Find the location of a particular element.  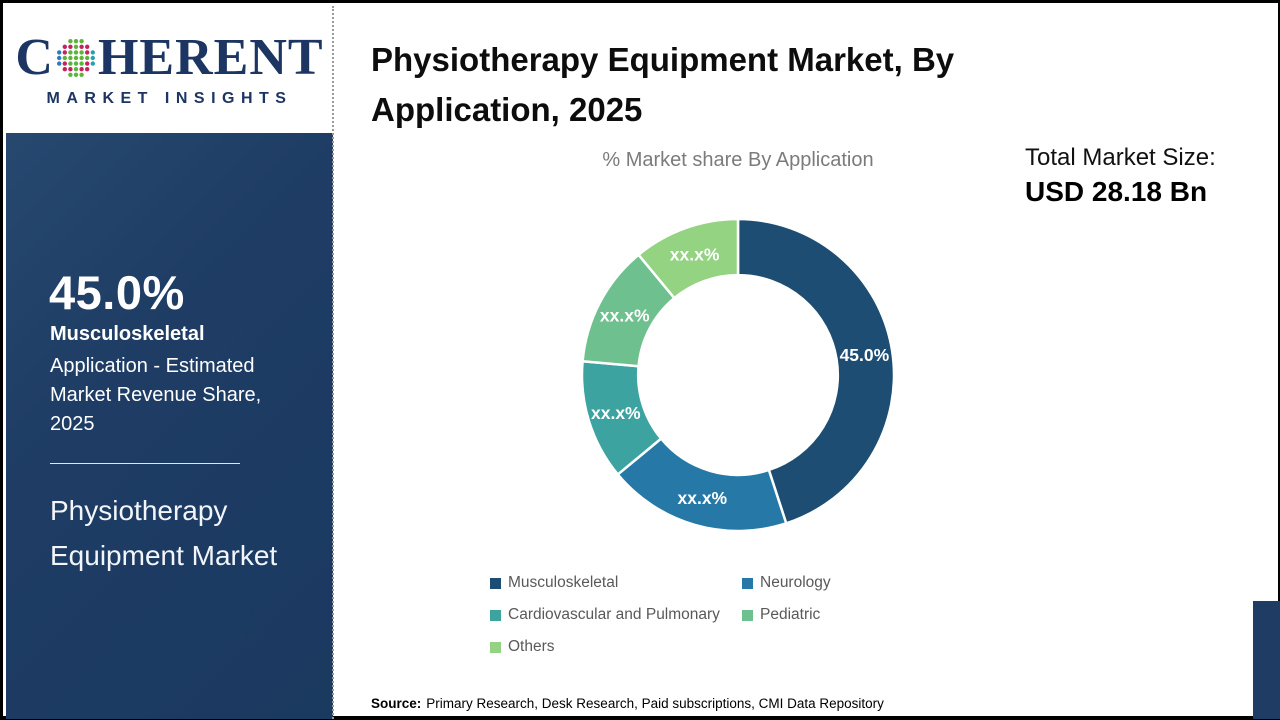

legend-item-neurology: Neurology is located at coordinates (852, 583).